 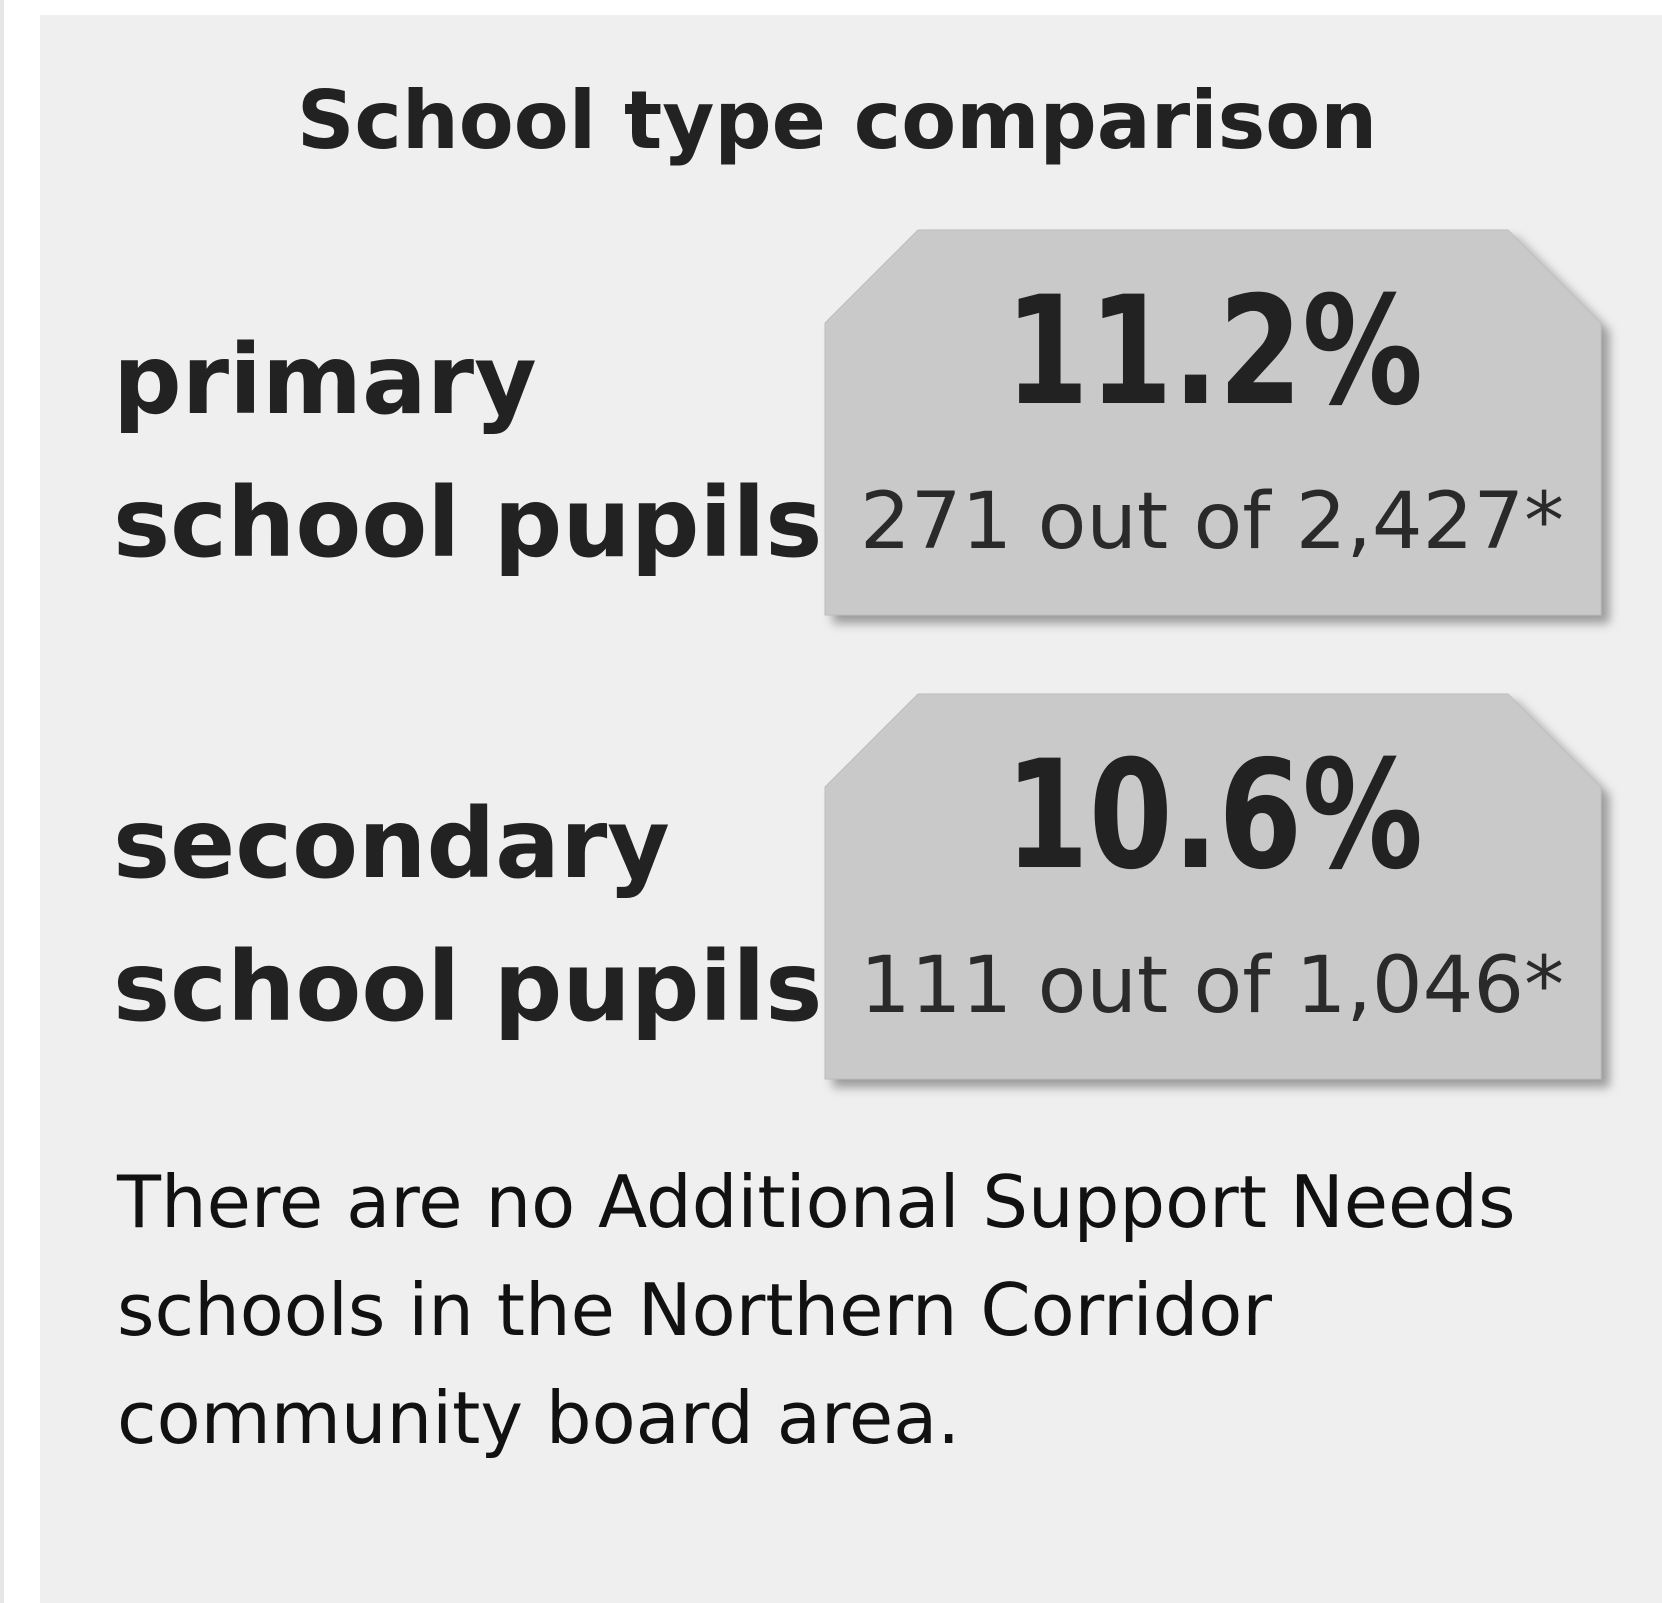 What do you see at coordinates (1214, 816) in the screenshot?
I see `percent: 10.6%` at bounding box center [1214, 816].